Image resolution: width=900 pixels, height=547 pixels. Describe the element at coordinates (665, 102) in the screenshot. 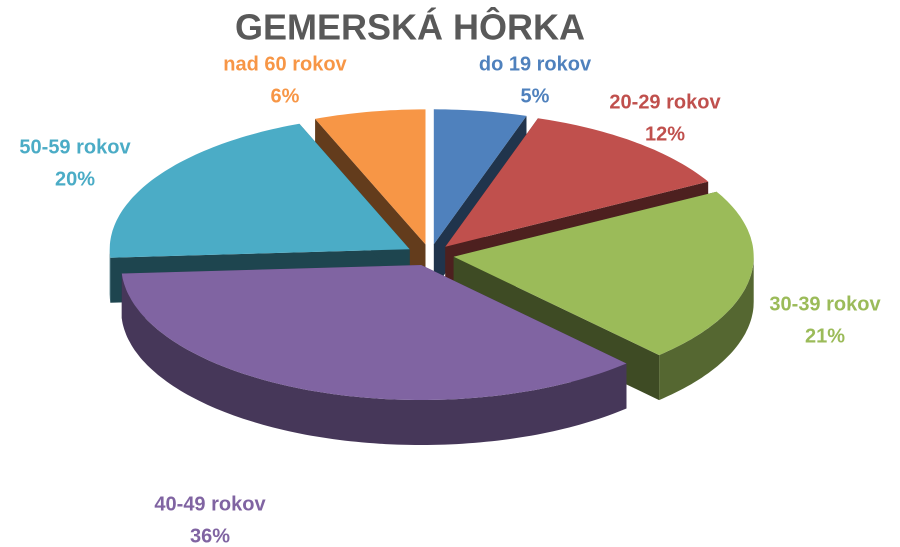

I see `slice-label: 20-29 rokov` at that location.